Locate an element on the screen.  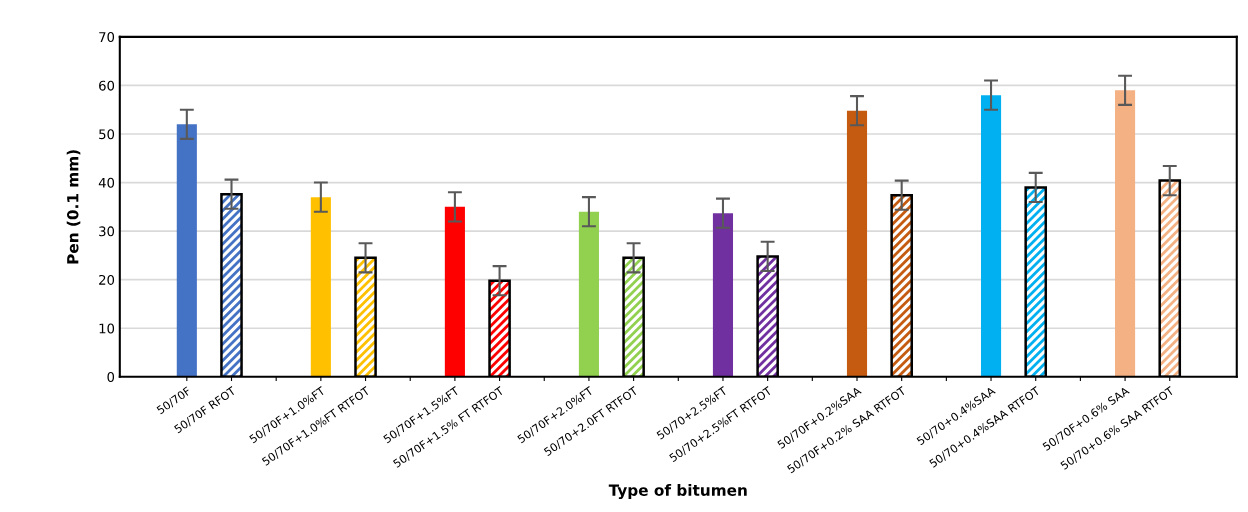
y-tick-label: 30 is located at coordinates (107, 231).